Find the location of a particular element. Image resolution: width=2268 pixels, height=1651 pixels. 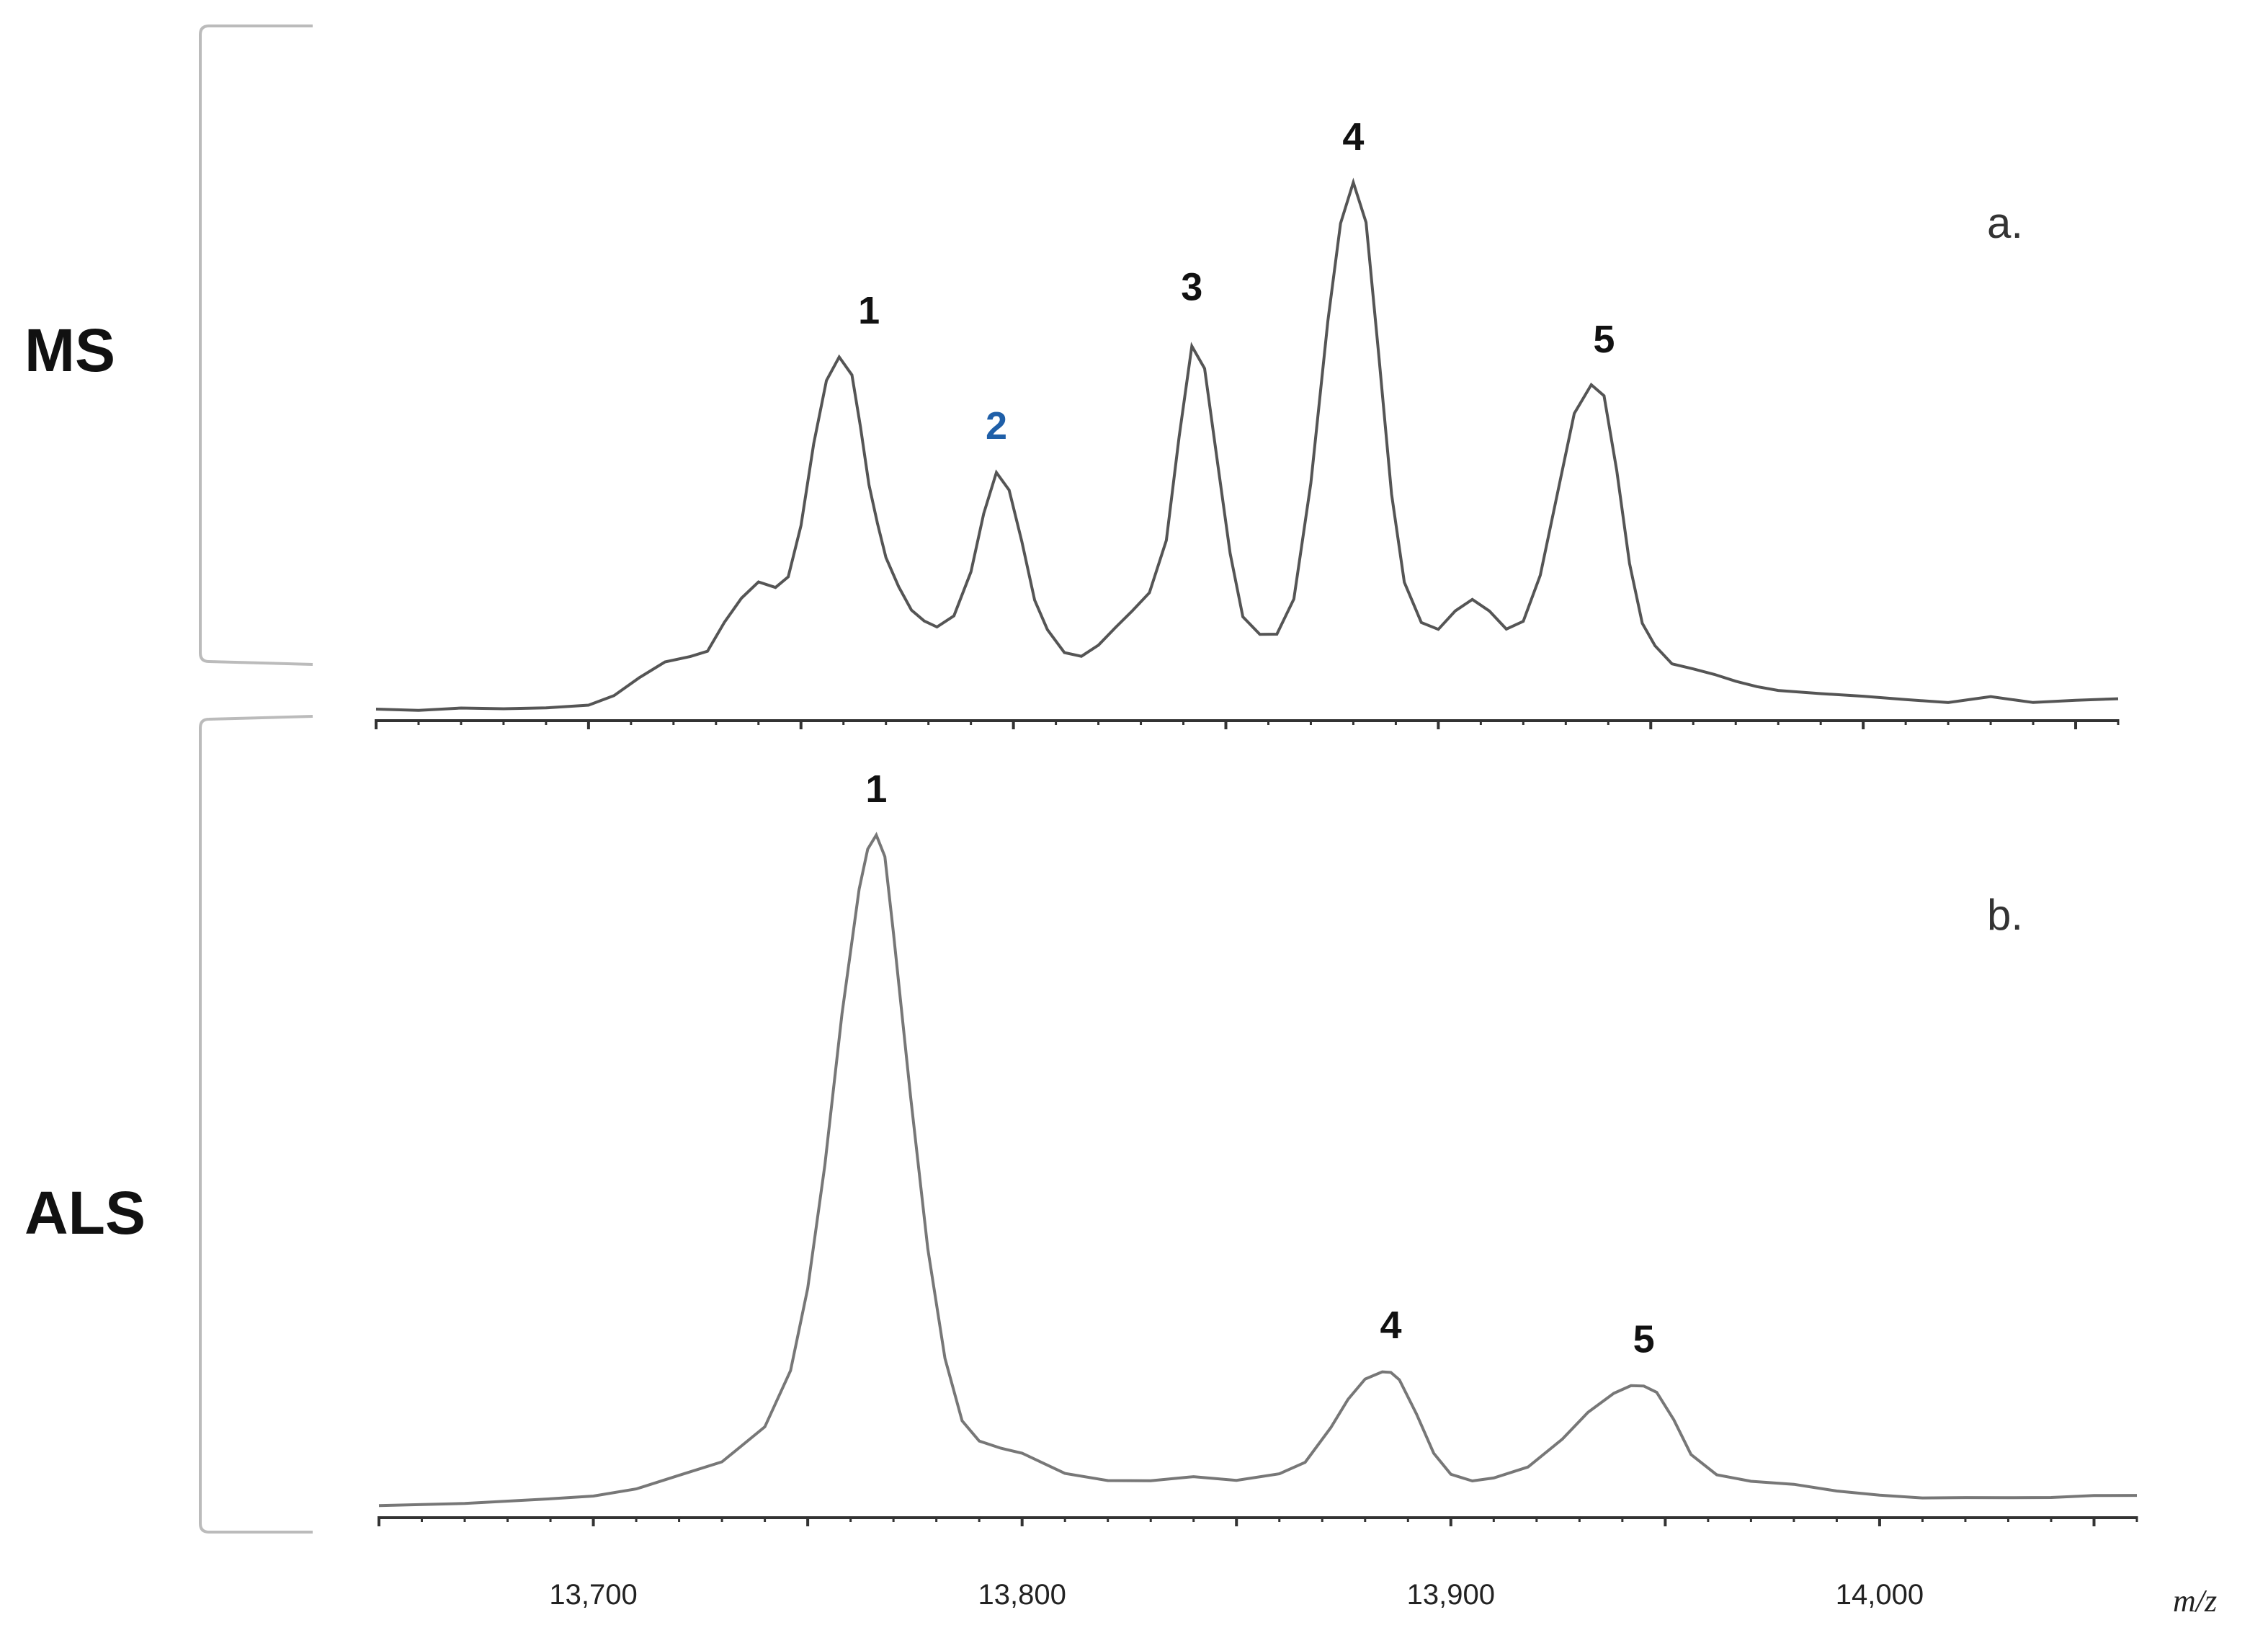

als-peak-label-1: 1 is located at coordinates (876, 789).